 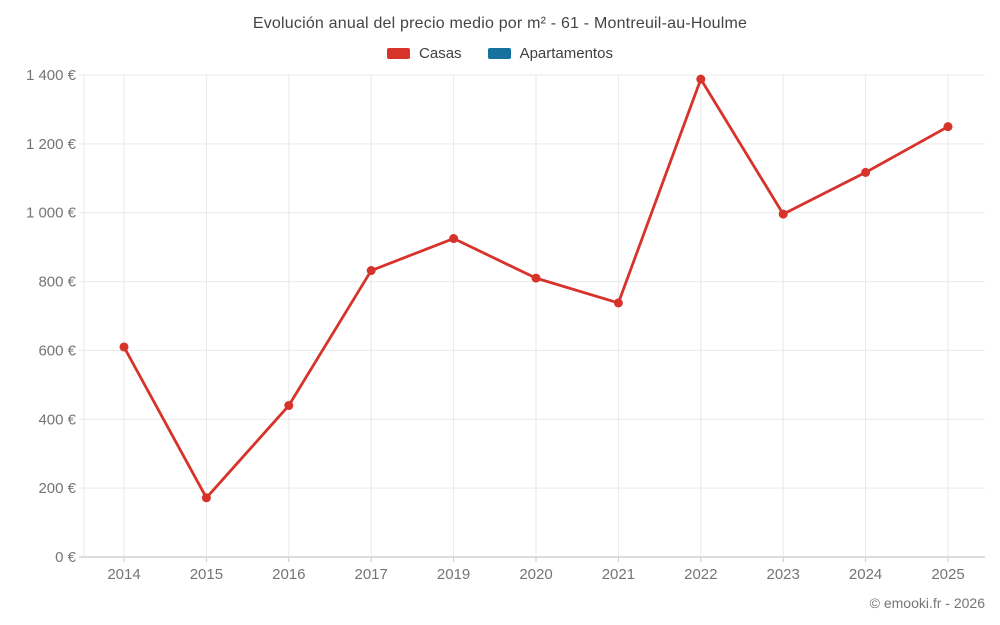 What do you see at coordinates (371, 574) in the screenshot?
I see `x-tick-label: 2017` at bounding box center [371, 574].